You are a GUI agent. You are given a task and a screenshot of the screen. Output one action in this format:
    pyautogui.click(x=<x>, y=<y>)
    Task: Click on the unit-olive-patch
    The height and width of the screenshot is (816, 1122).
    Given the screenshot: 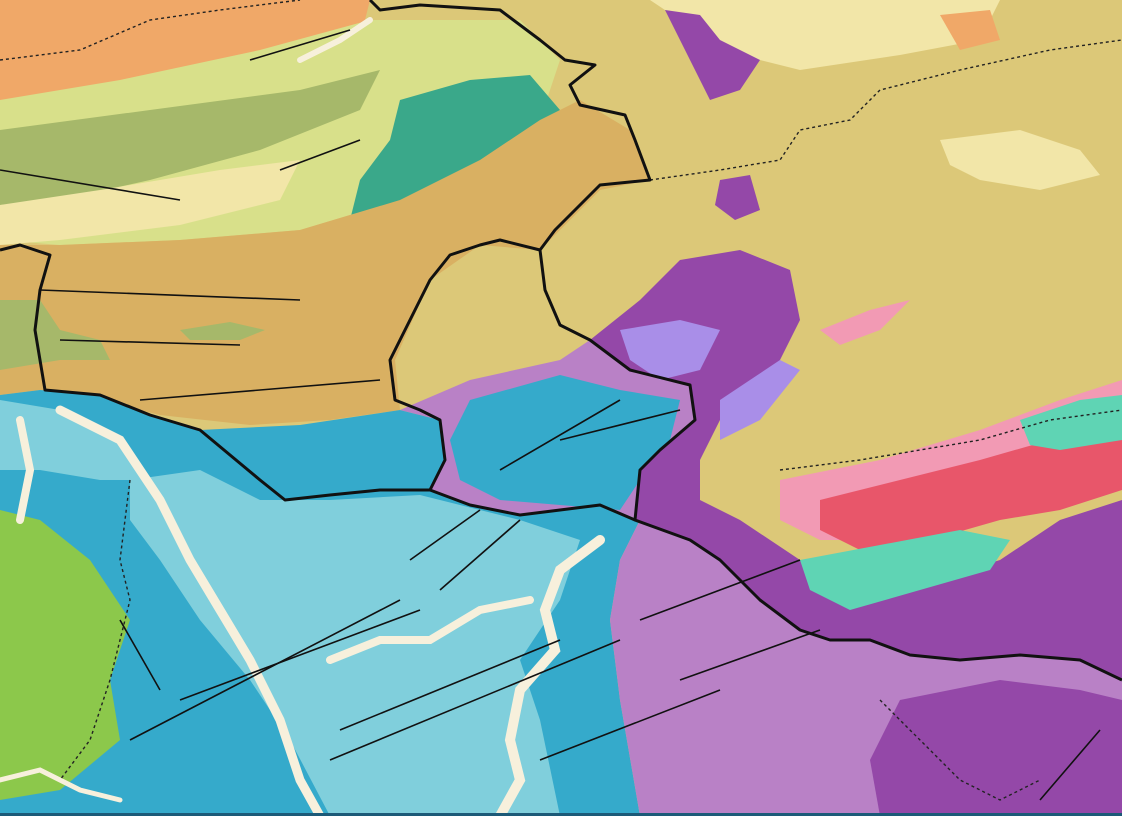 What is the action you would take?
    pyautogui.click(x=55, y=335)
    